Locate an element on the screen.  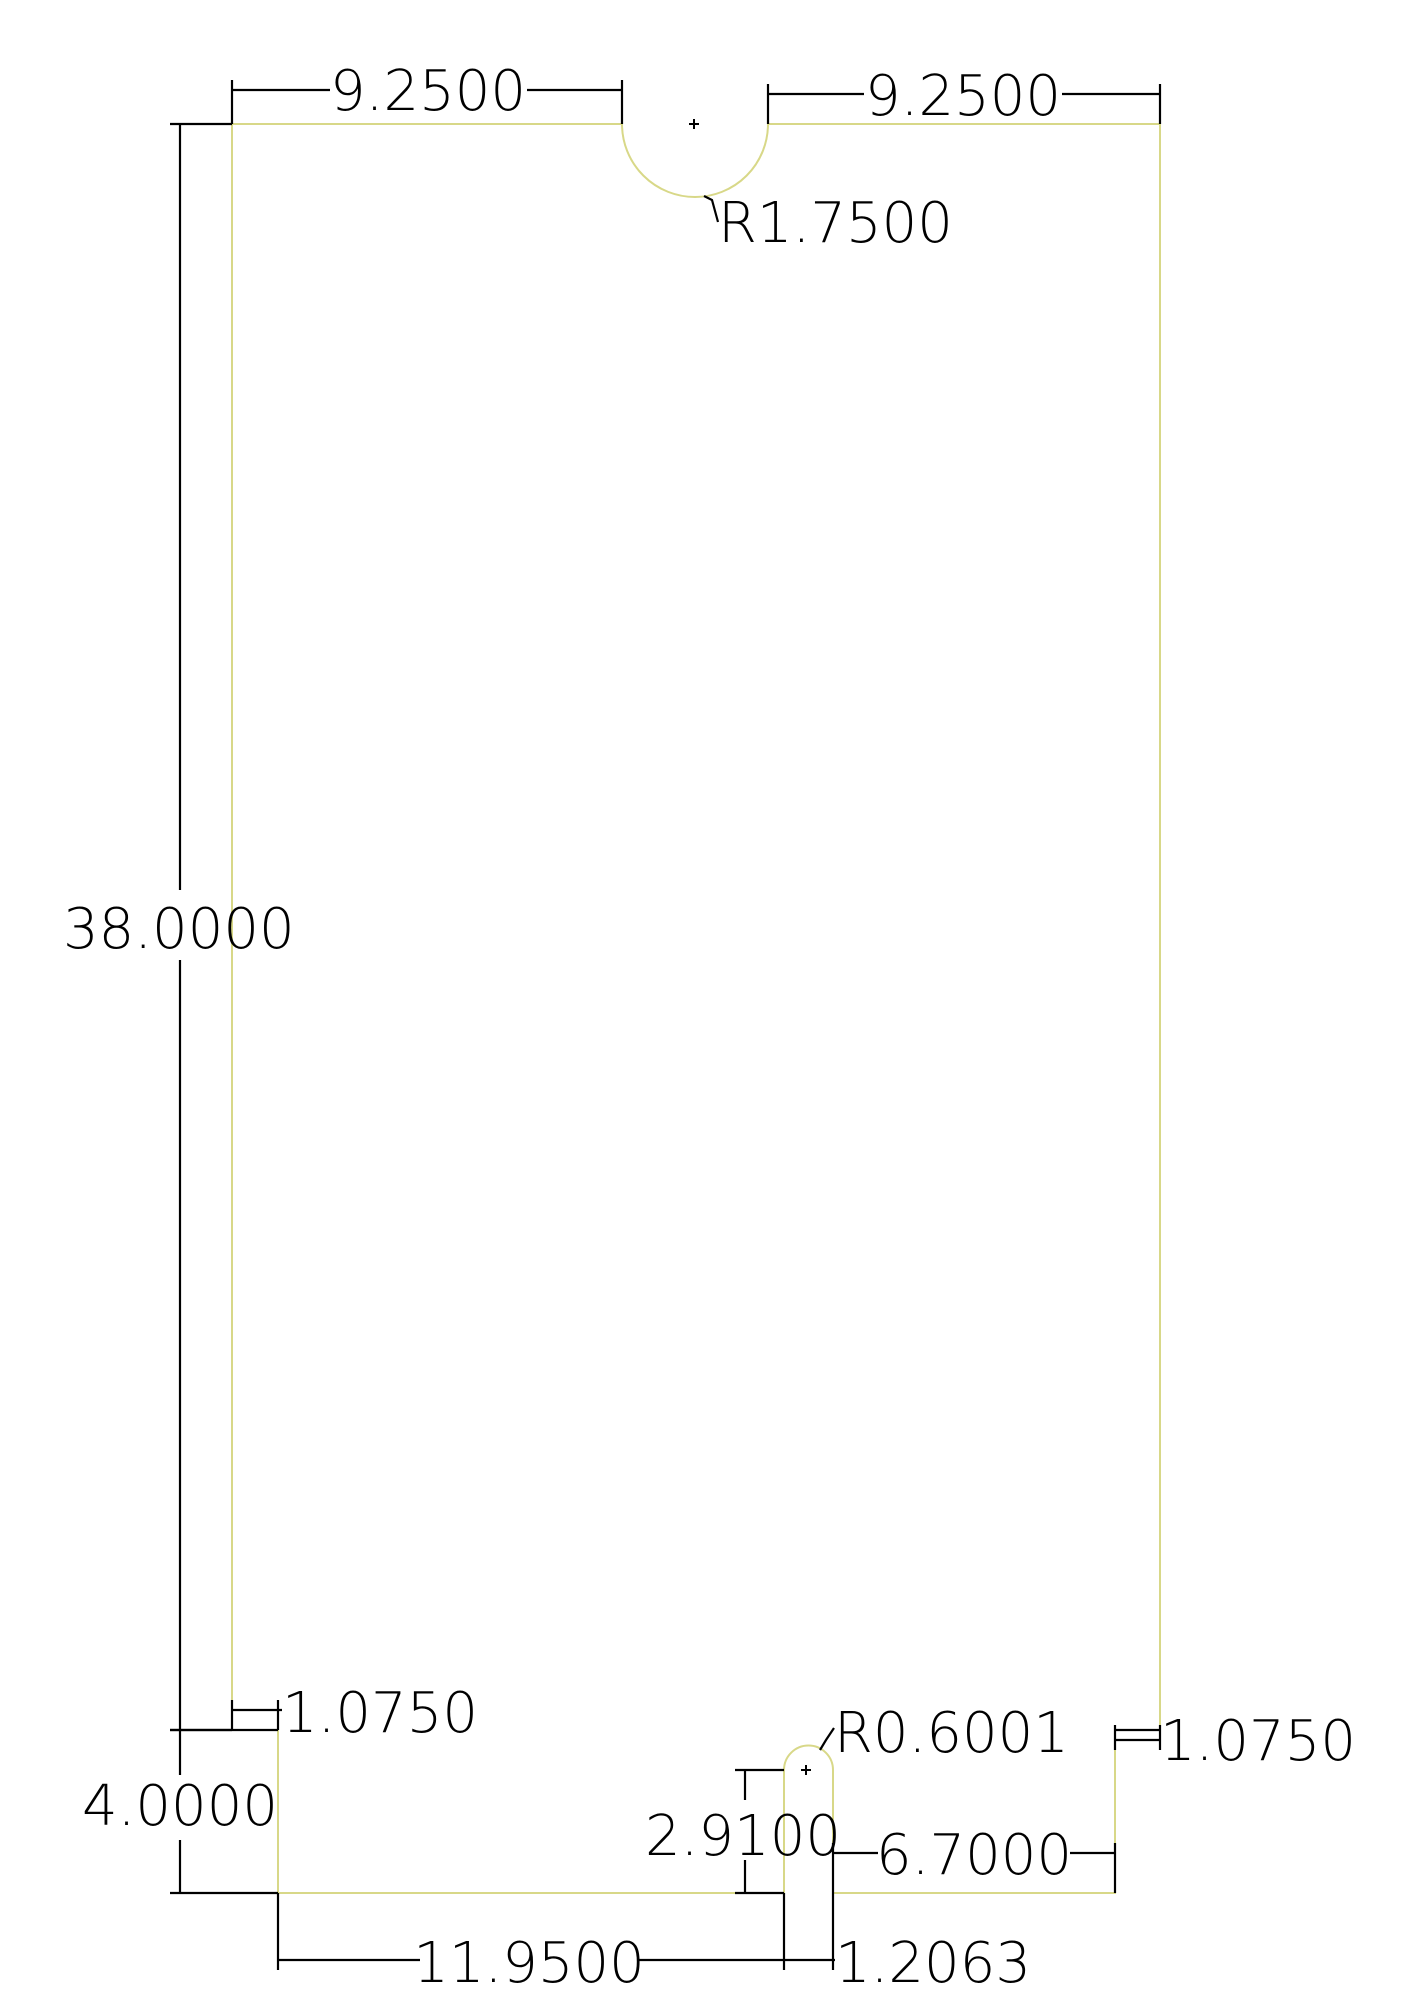
dim-left-step-text: 1.0750 is located at coordinates (380, 1713).